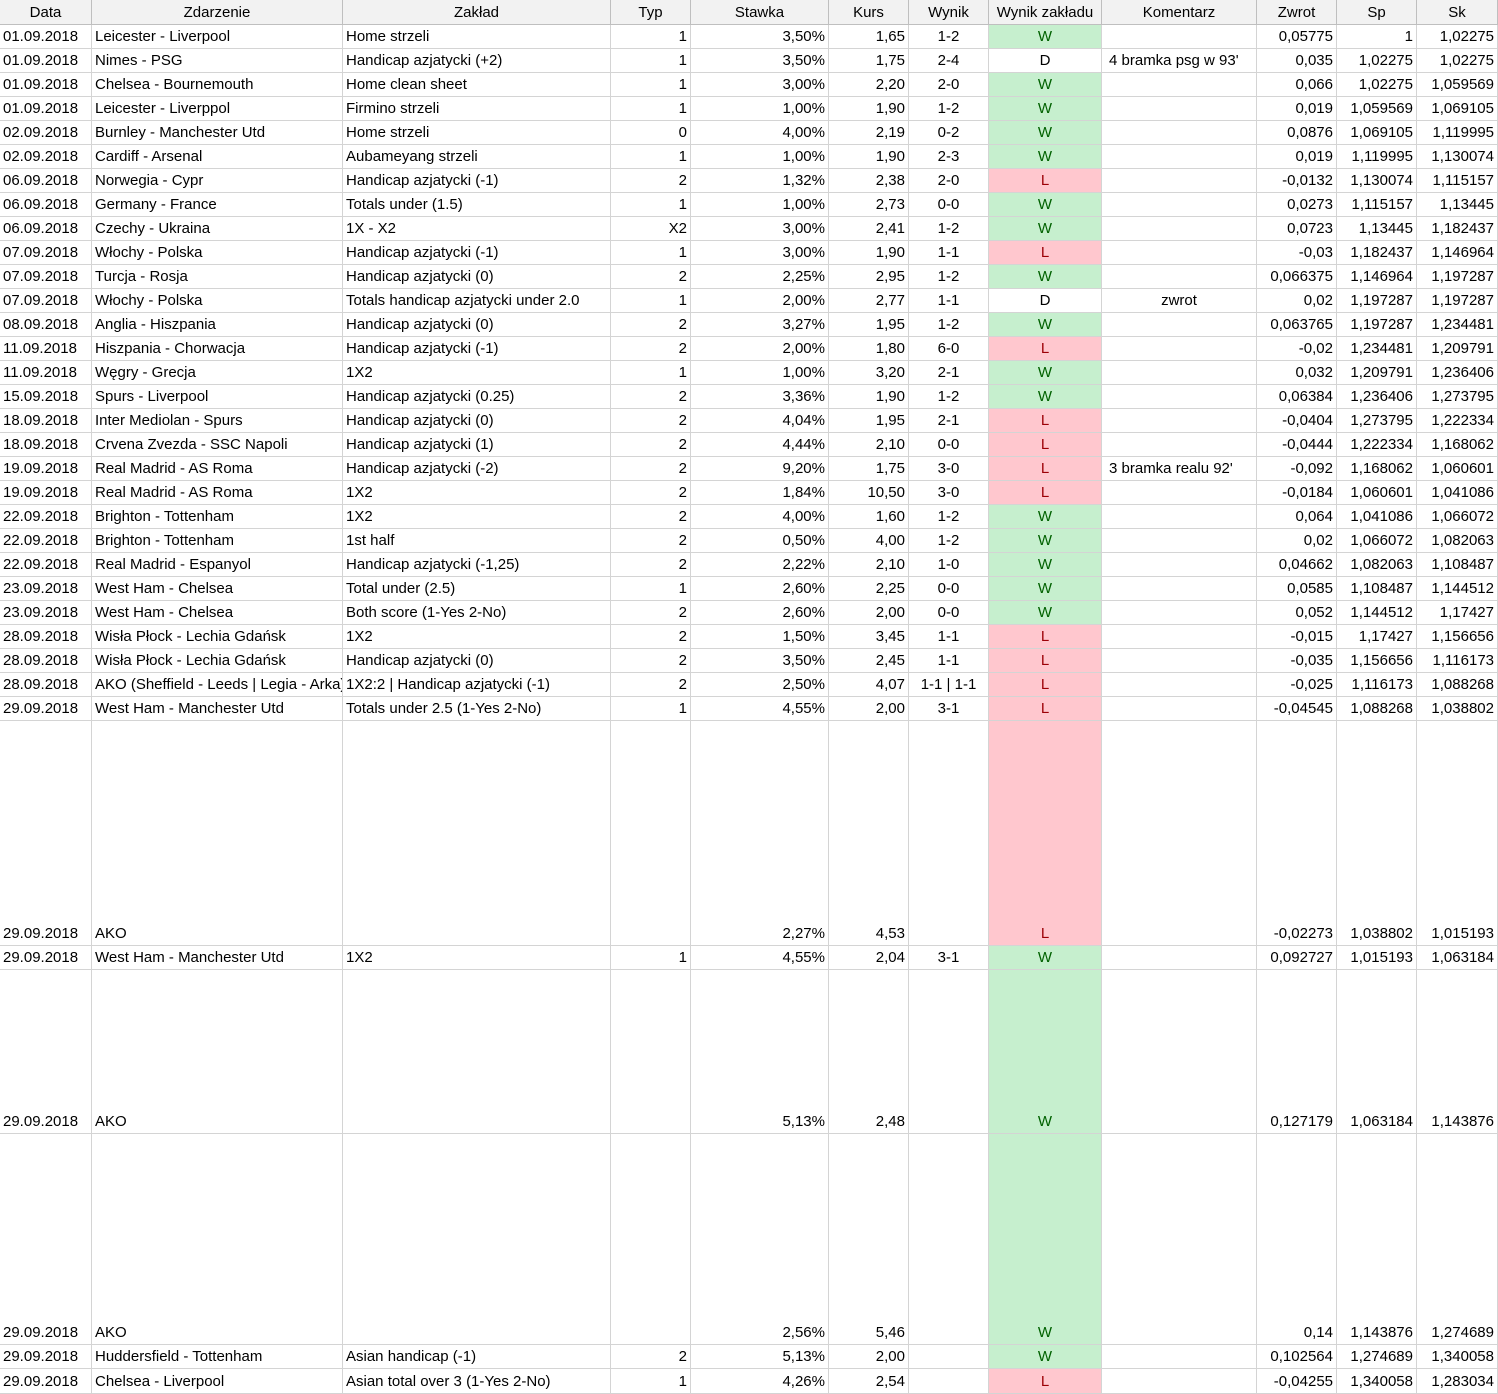  I want to click on cell-sp: 1,182437, so click(1377, 253).